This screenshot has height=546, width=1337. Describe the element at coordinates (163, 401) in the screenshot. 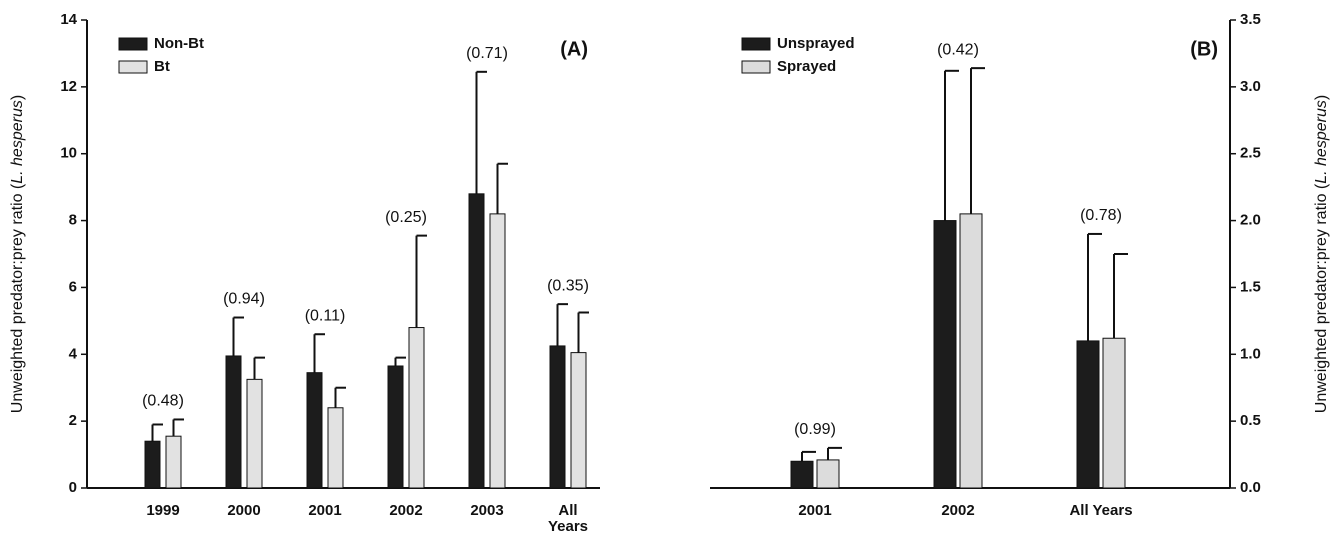

I see `annotation: (0.48)` at that location.